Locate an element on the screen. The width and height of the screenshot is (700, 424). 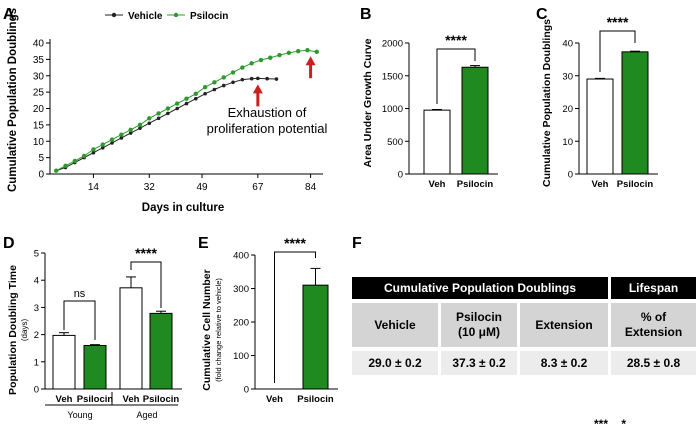
panel-e-category-label: Psilocin is located at coordinates (315, 399).